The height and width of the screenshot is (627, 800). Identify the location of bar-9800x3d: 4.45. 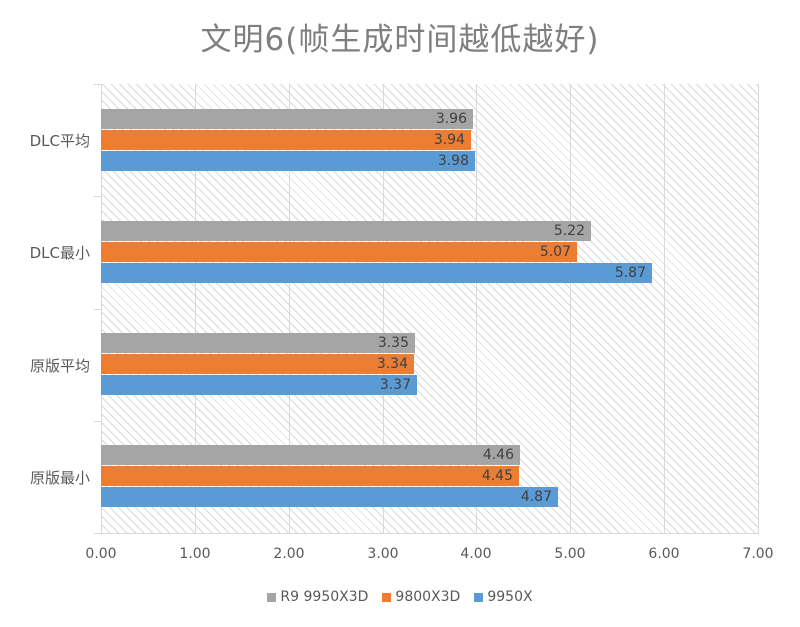
(310, 476).